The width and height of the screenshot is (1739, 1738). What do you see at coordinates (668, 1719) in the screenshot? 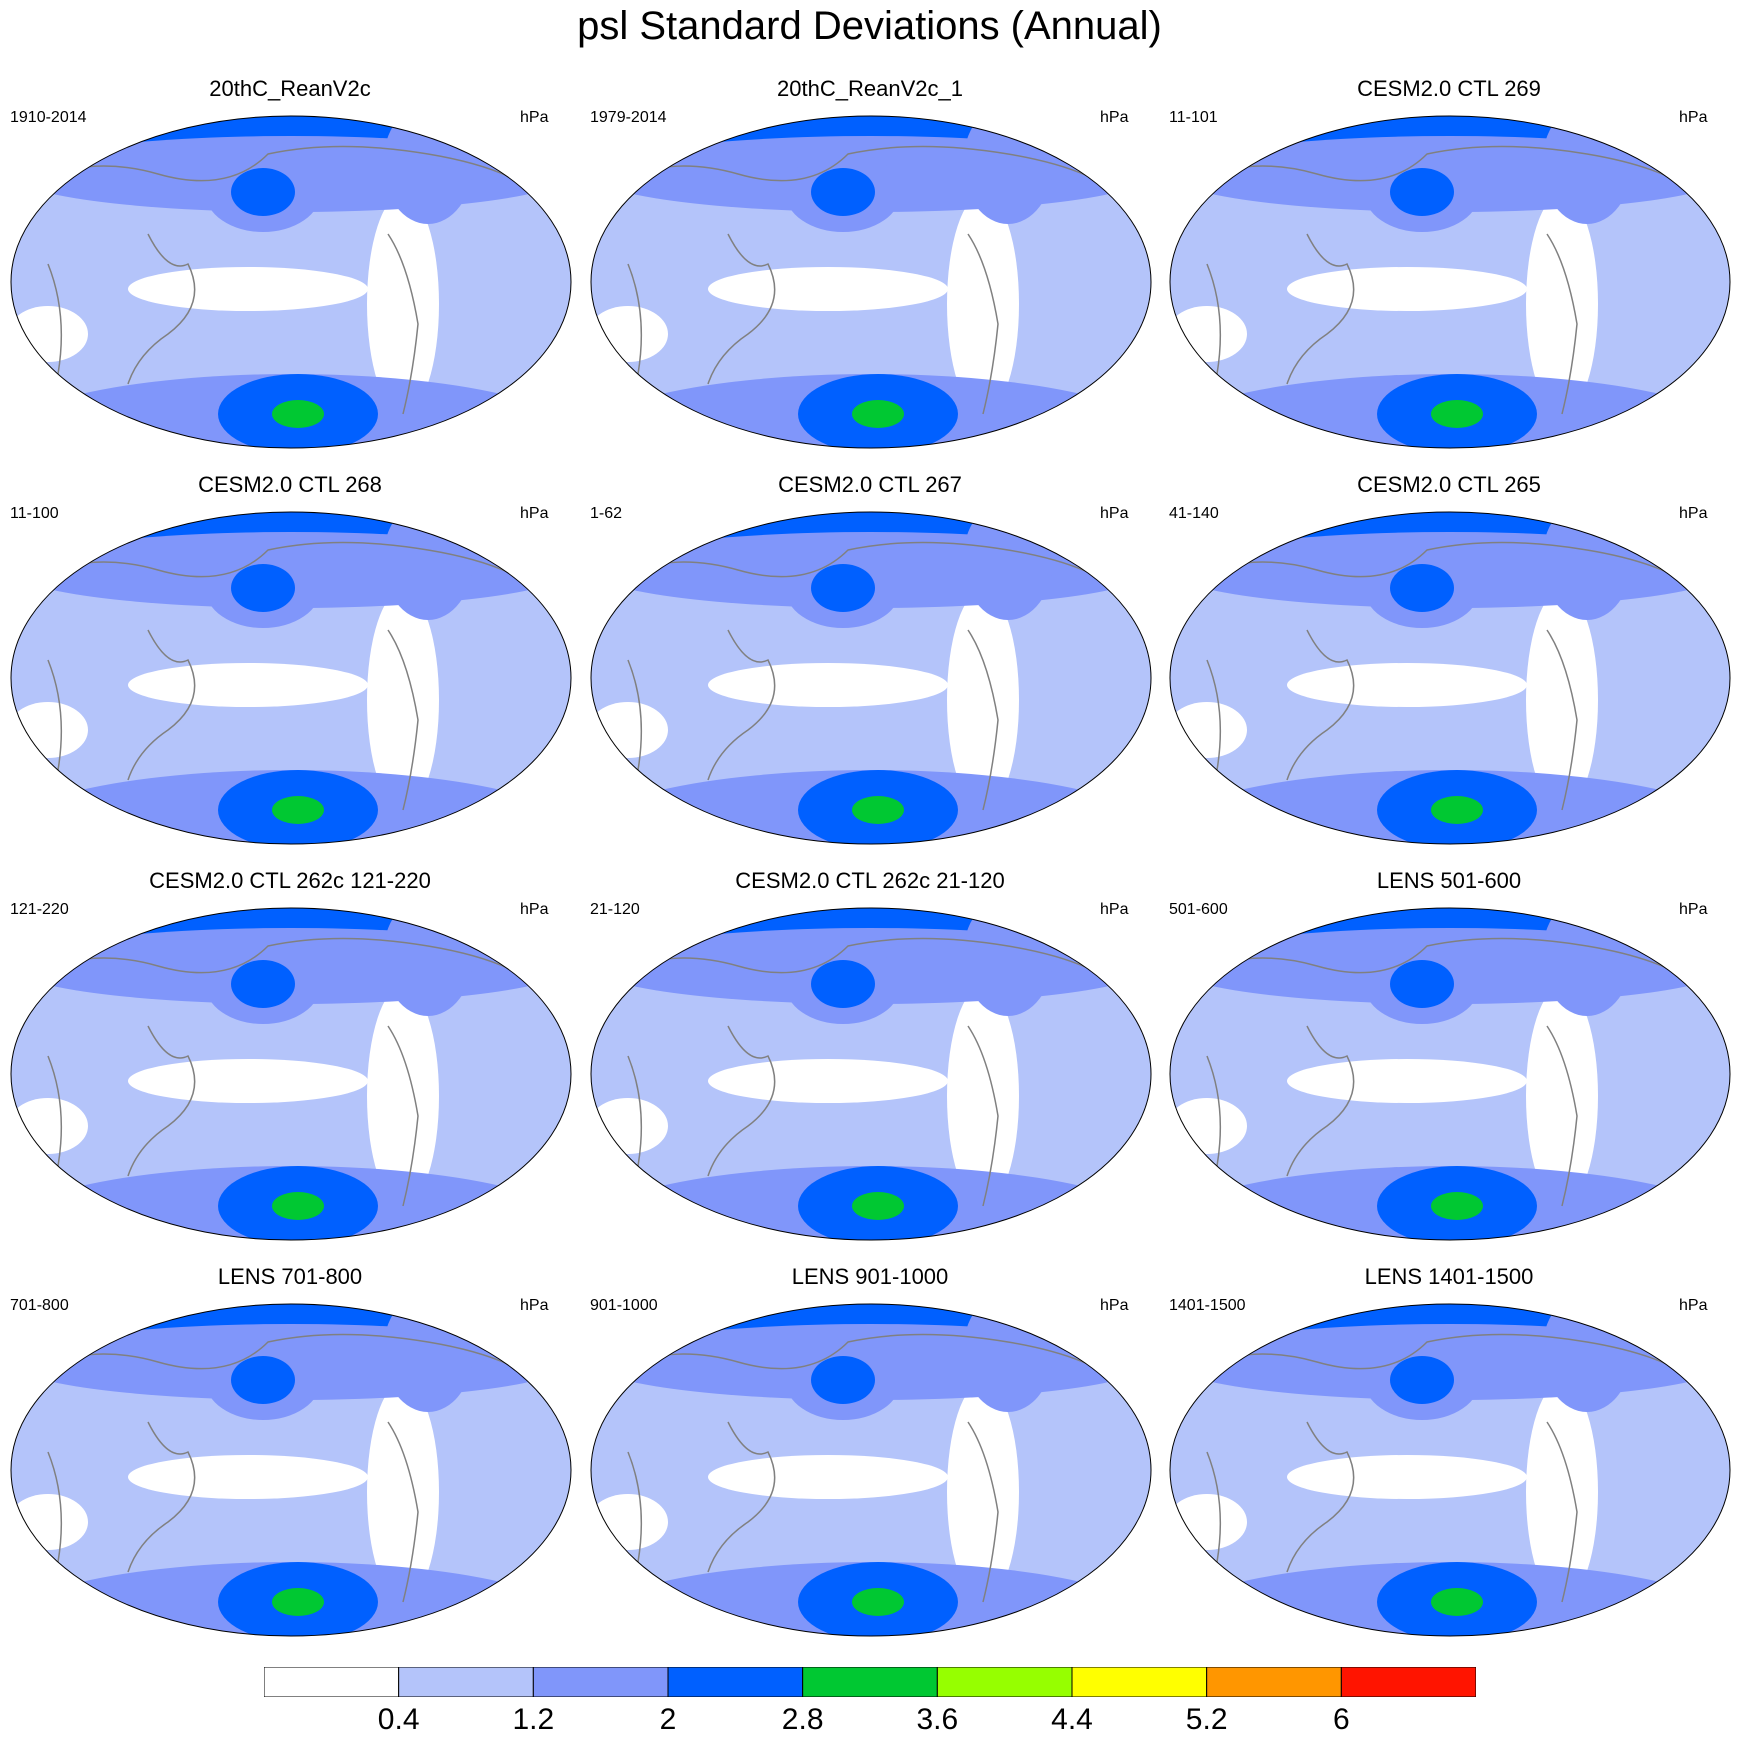
I see `colorbar-tick-label: 2` at bounding box center [668, 1719].